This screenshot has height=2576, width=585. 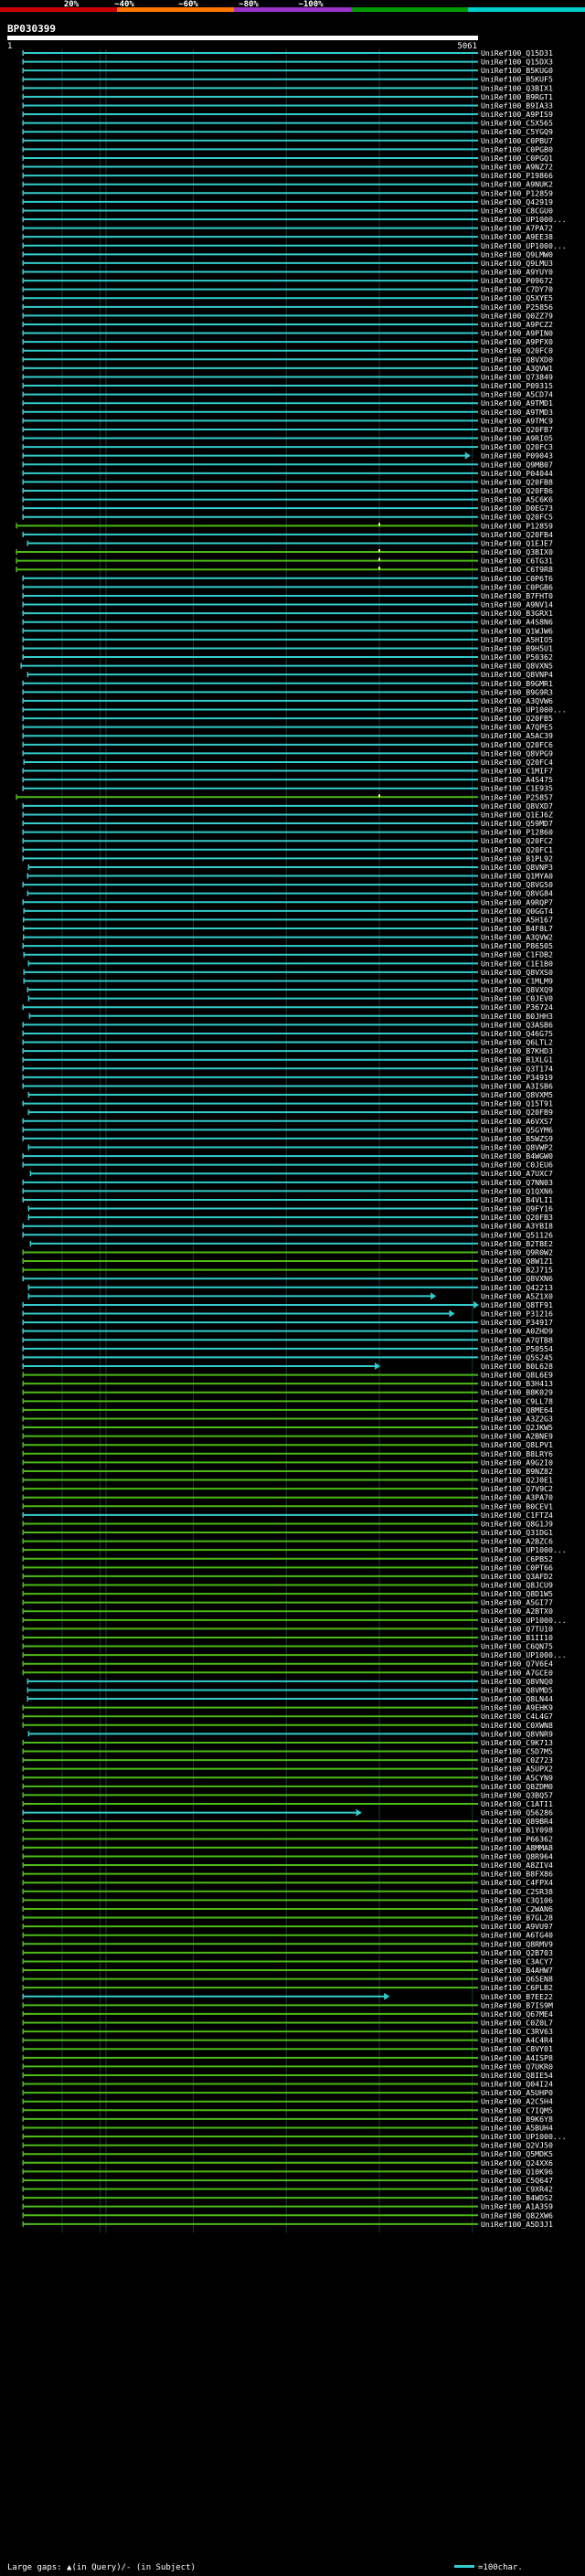 What do you see at coordinates (517, 1769) in the screenshot?
I see `hit-label: UniRef100_A5UPX2` at bounding box center [517, 1769].